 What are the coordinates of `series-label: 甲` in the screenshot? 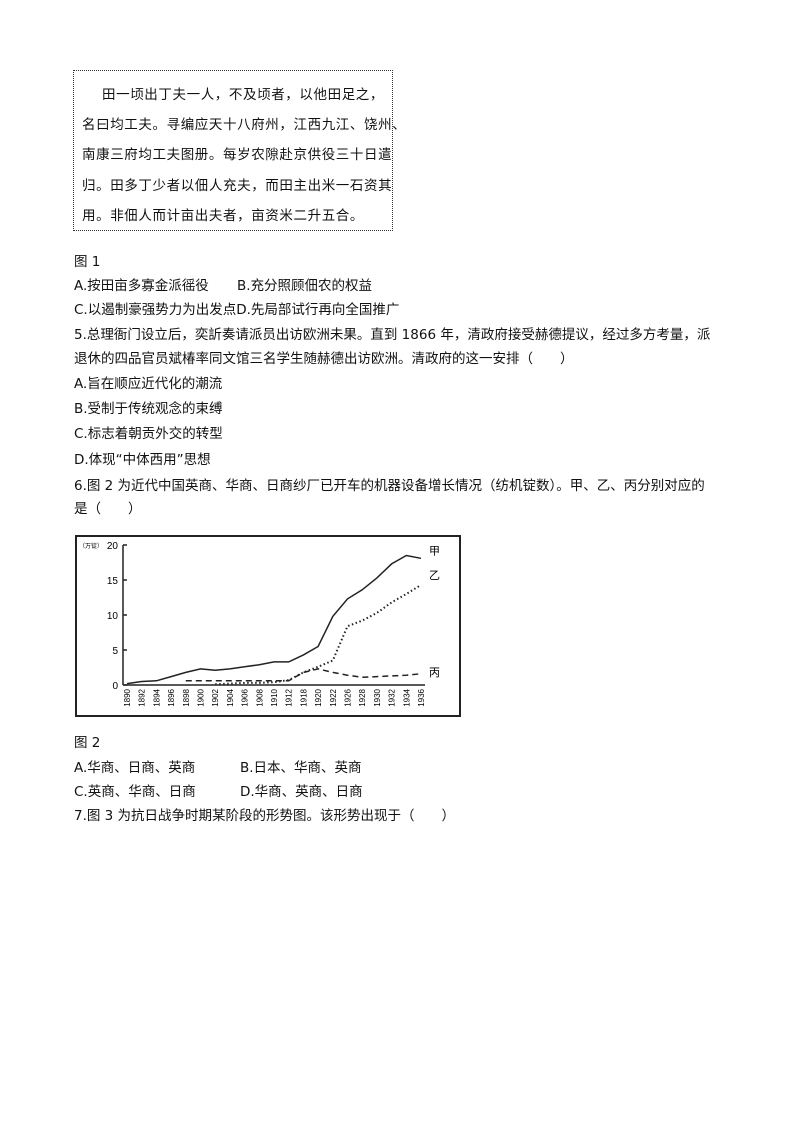 It's located at (434, 551).